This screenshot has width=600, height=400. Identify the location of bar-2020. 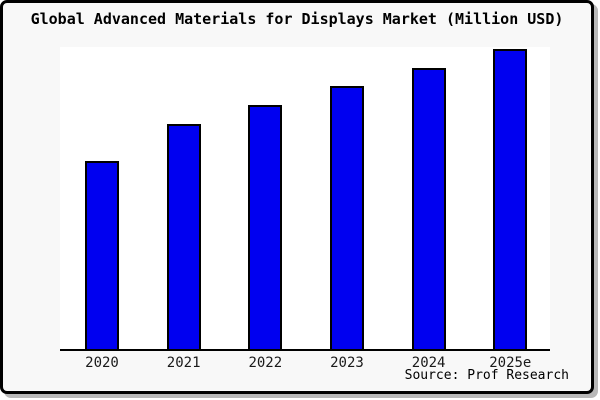
(102, 255).